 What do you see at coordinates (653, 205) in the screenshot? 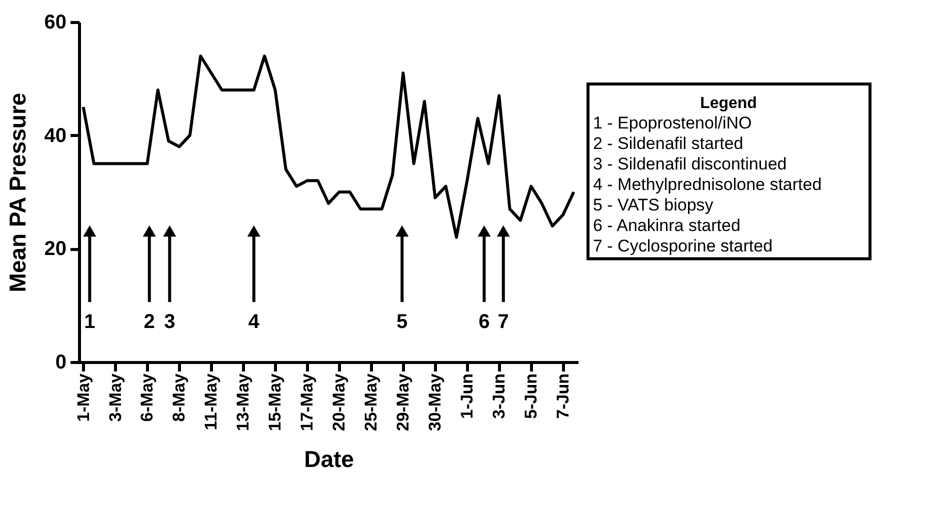
I see `text: 5 - VATS biopsy` at bounding box center [653, 205].